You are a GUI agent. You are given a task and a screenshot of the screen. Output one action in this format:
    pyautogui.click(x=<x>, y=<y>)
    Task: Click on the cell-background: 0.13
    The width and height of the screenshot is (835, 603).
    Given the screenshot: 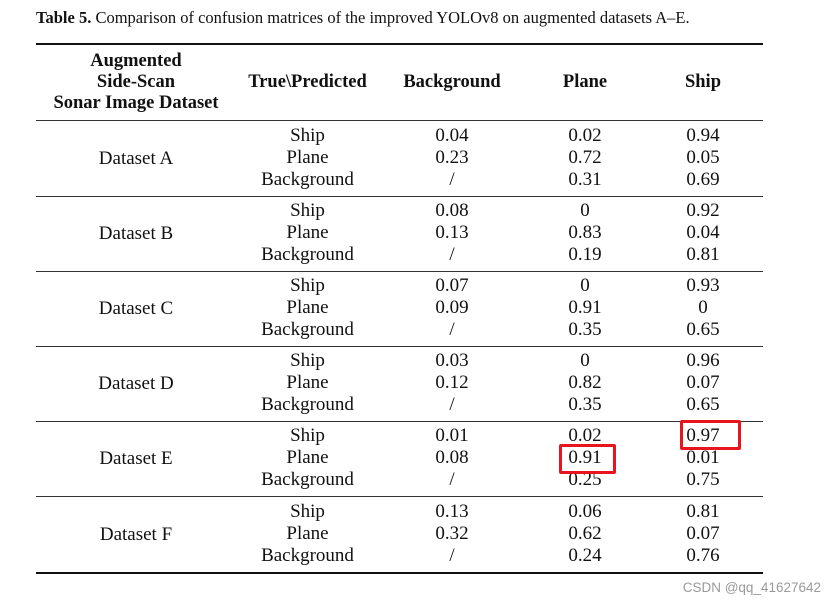 What is the action you would take?
    pyautogui.click(x=452, y=232)
    